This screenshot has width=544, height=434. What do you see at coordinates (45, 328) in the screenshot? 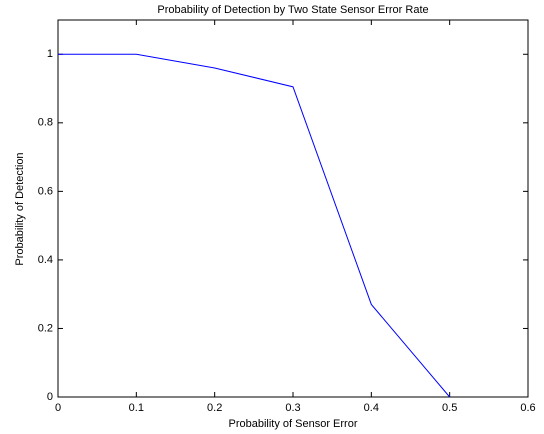
I see `y-tick-label: 0.2` at bounding box center [45, 328].